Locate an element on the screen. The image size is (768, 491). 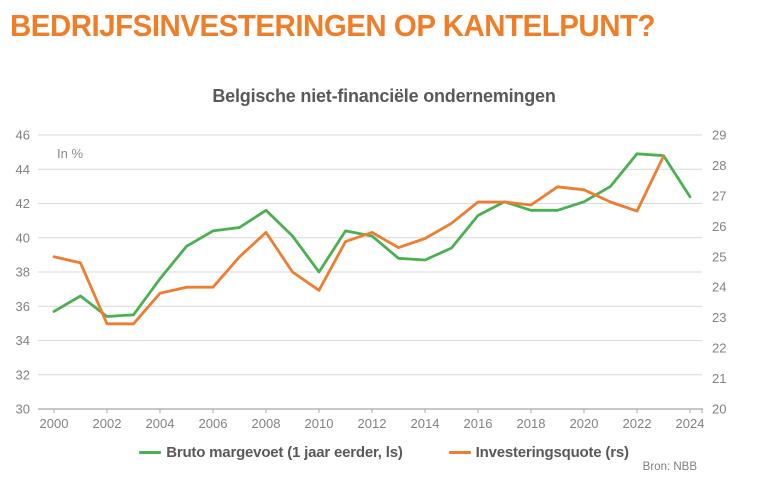
legend-label: Investeringsquote (rs) is located at coordinates (552, 452).